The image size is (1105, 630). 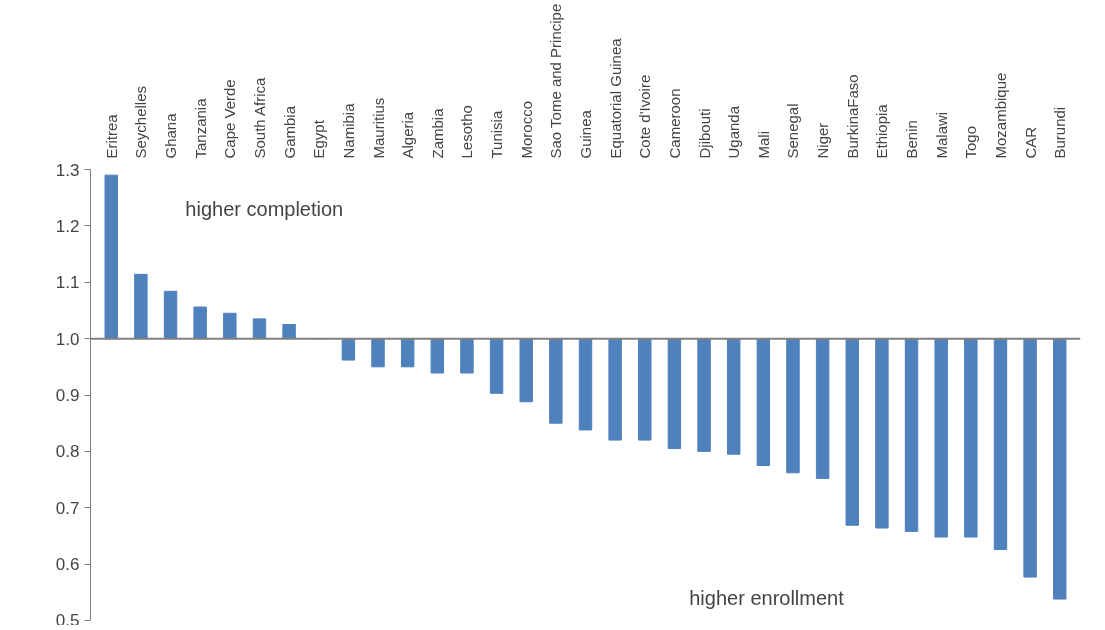 What do you see at coordinates (67, 508) in the screenshot?
I see `y-tick-label: 0.7` at bounding box center [67, 508].